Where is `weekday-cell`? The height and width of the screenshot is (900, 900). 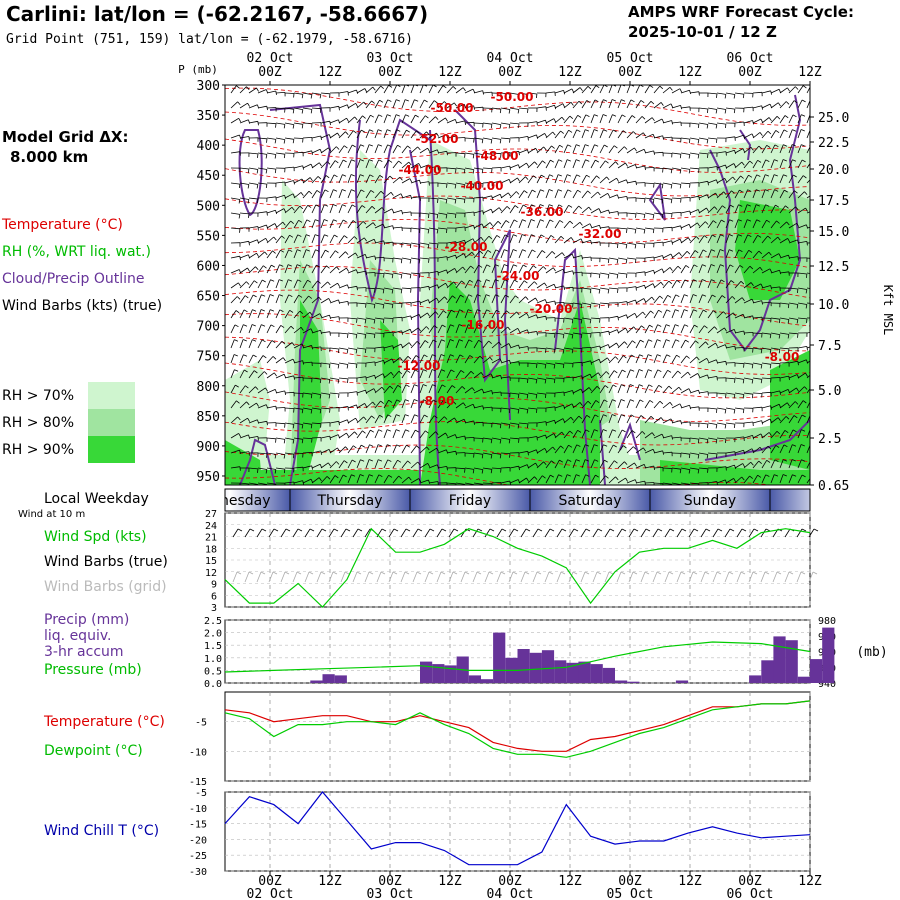 weekday-cell is located at coordinates (590, 500).